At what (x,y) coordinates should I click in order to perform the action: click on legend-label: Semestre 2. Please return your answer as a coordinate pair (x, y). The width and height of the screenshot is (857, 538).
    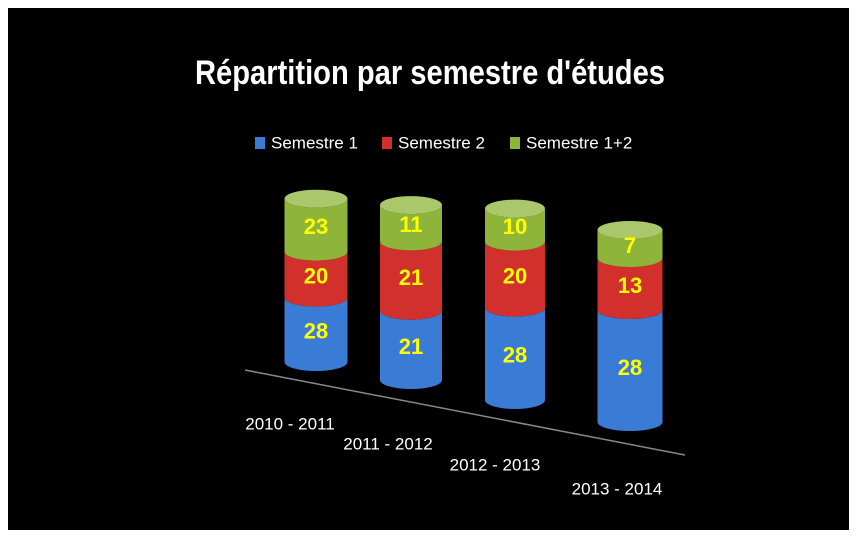
    Looking at the image, I should click on (441, 142).